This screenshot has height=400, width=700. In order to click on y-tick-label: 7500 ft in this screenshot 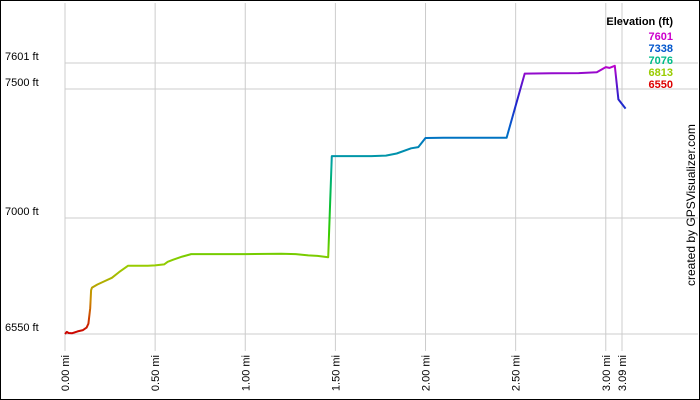, I will do `click(22, 83)`.